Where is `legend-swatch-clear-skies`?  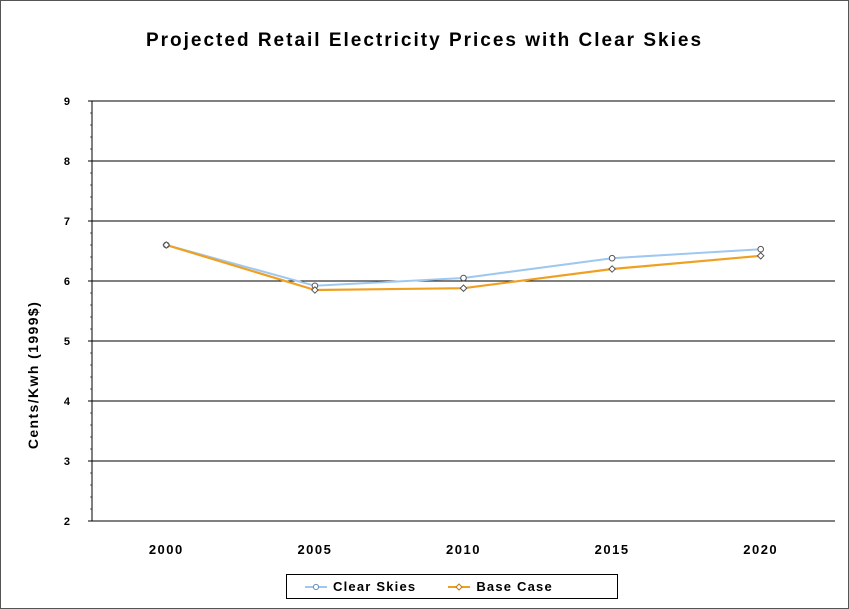
legend-swatch-clear-skies is located at coordinates (316, 586).